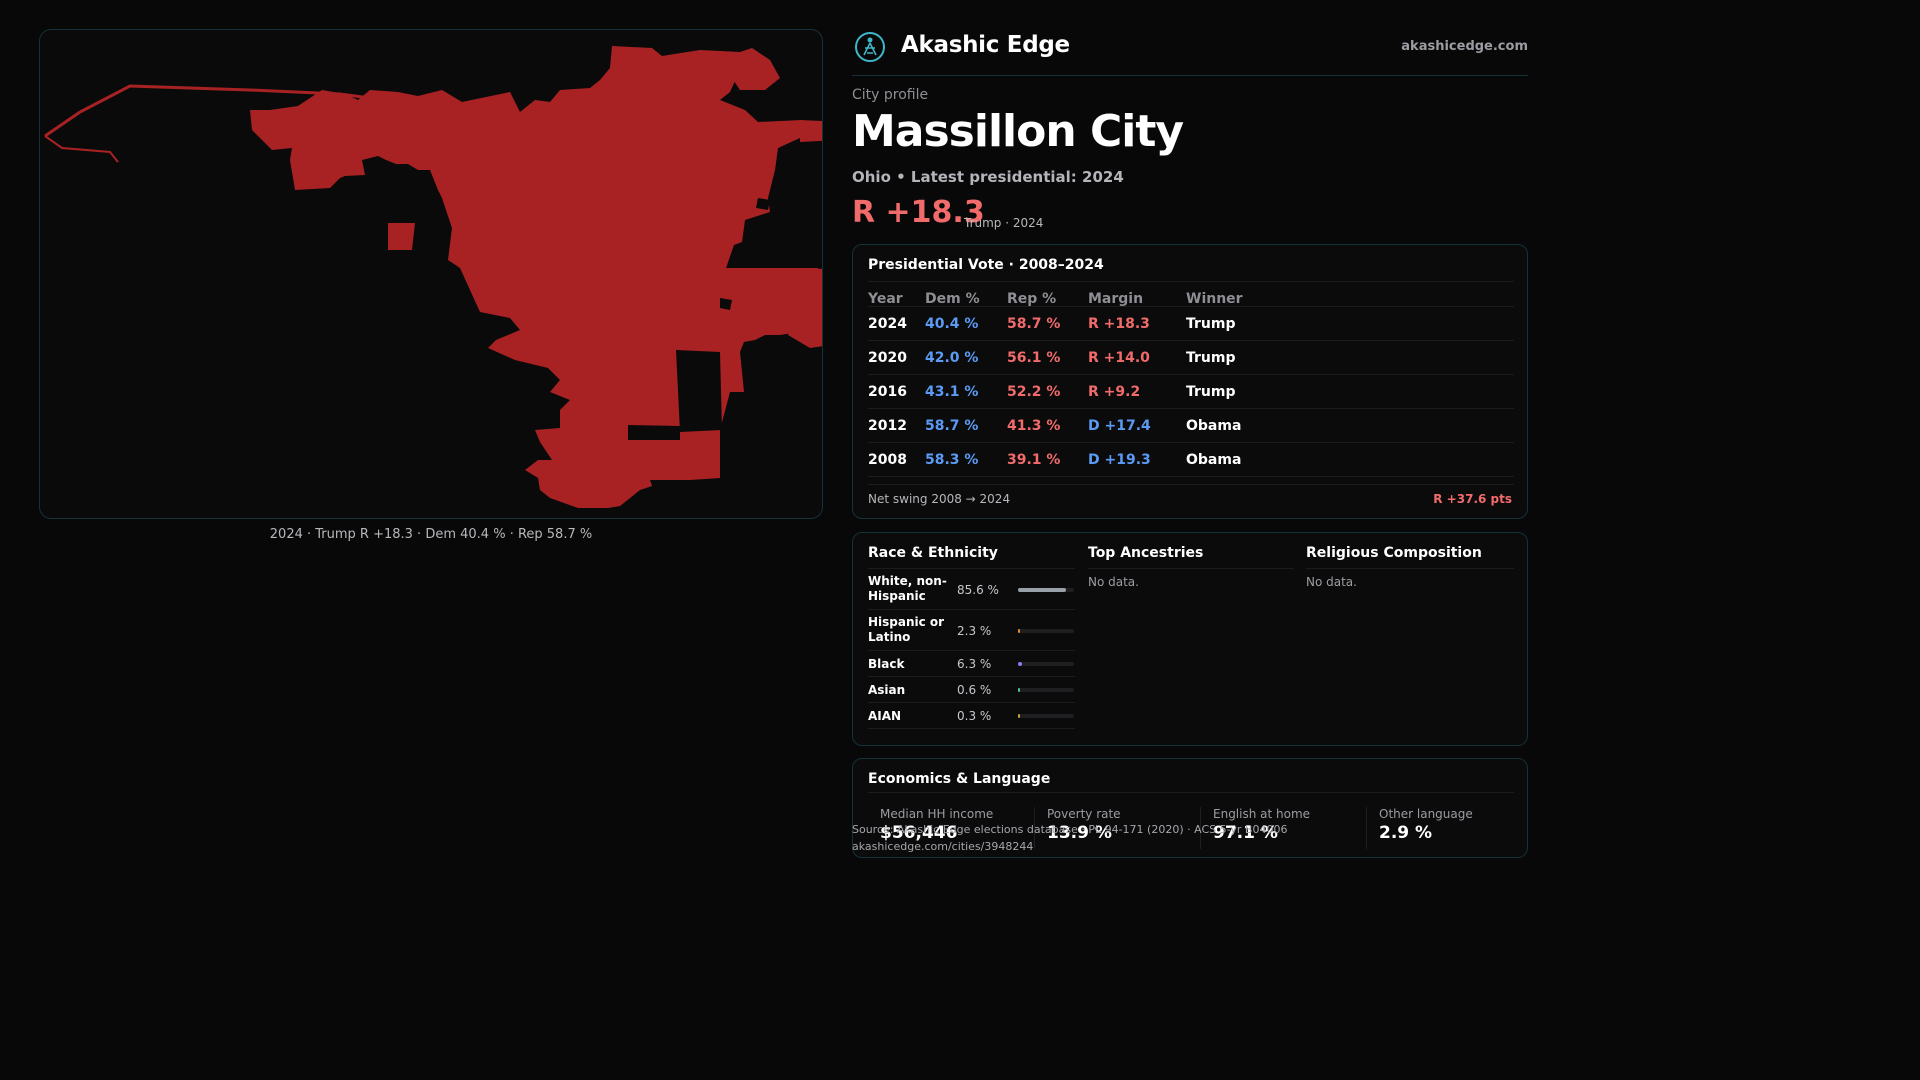  I want to click on cell-margin: D +17.4, so click(1119, 426).